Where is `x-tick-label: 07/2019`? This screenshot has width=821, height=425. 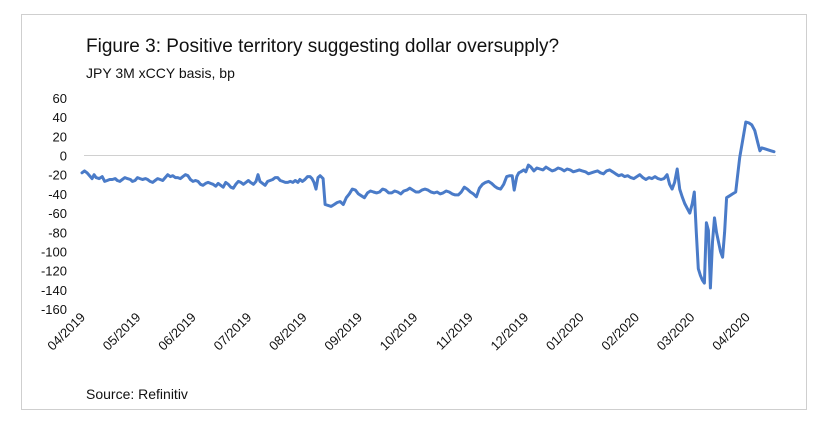
x-tick-label: 07/2019 is located at coordinates (232, 332).